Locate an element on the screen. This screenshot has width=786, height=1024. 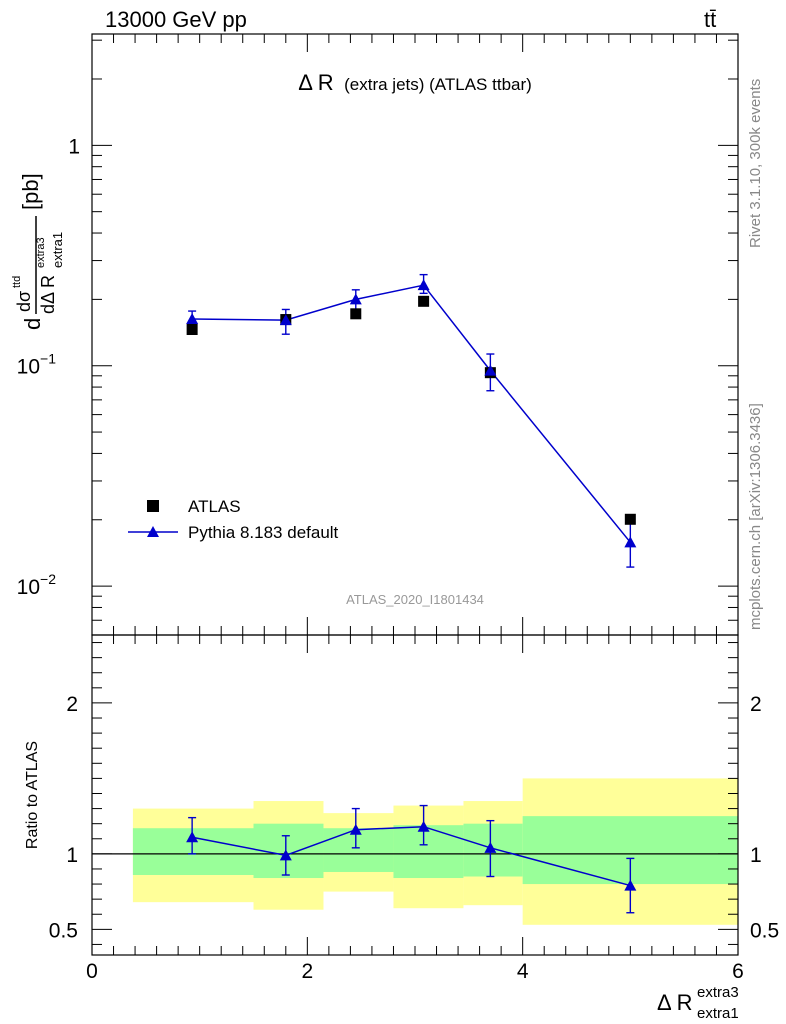
svg-text: dσ is located at coordinates (24, 301).